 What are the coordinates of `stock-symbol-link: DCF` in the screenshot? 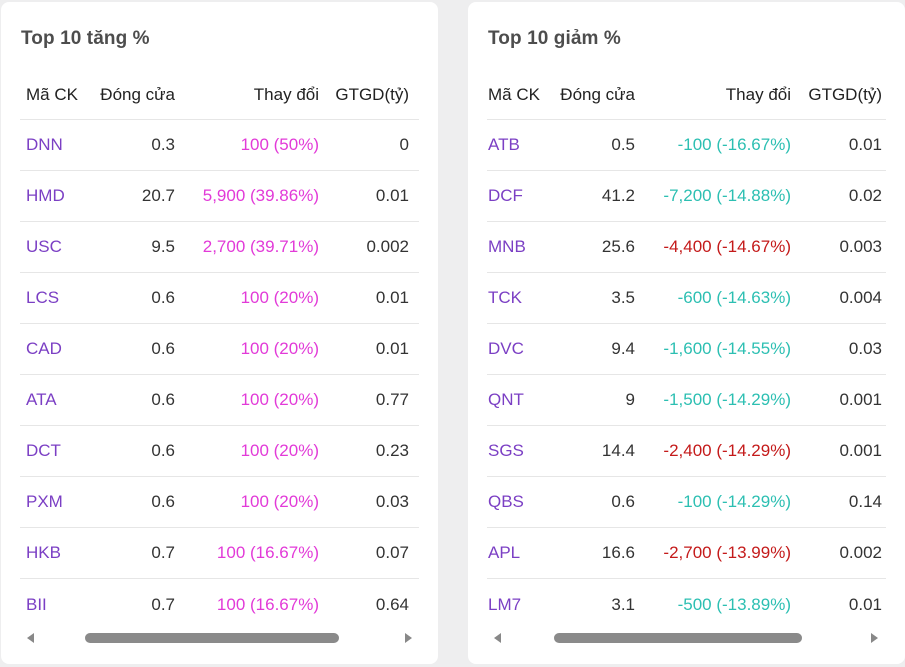 It's located at (505, 195).